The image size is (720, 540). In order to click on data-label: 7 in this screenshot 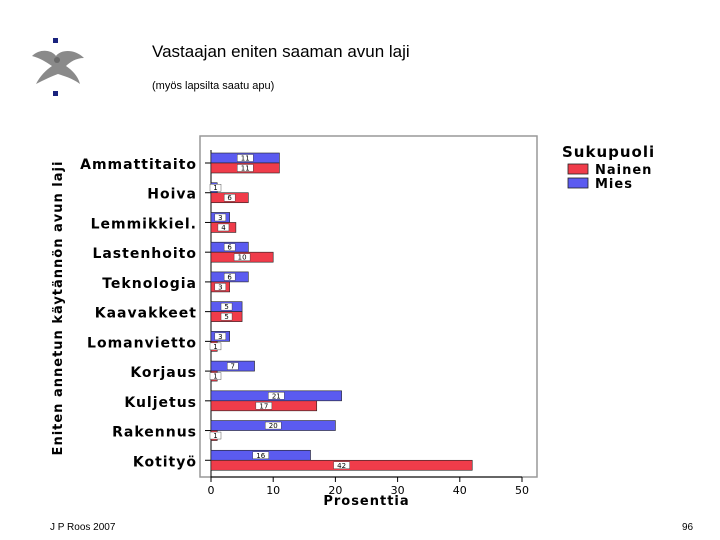, I will do `click(233, 367)`.